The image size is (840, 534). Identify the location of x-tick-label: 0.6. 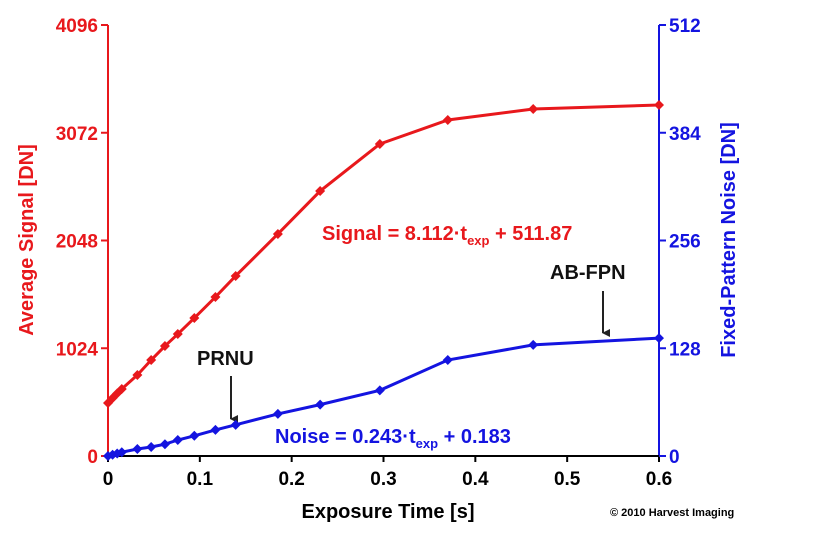
(659, 479).